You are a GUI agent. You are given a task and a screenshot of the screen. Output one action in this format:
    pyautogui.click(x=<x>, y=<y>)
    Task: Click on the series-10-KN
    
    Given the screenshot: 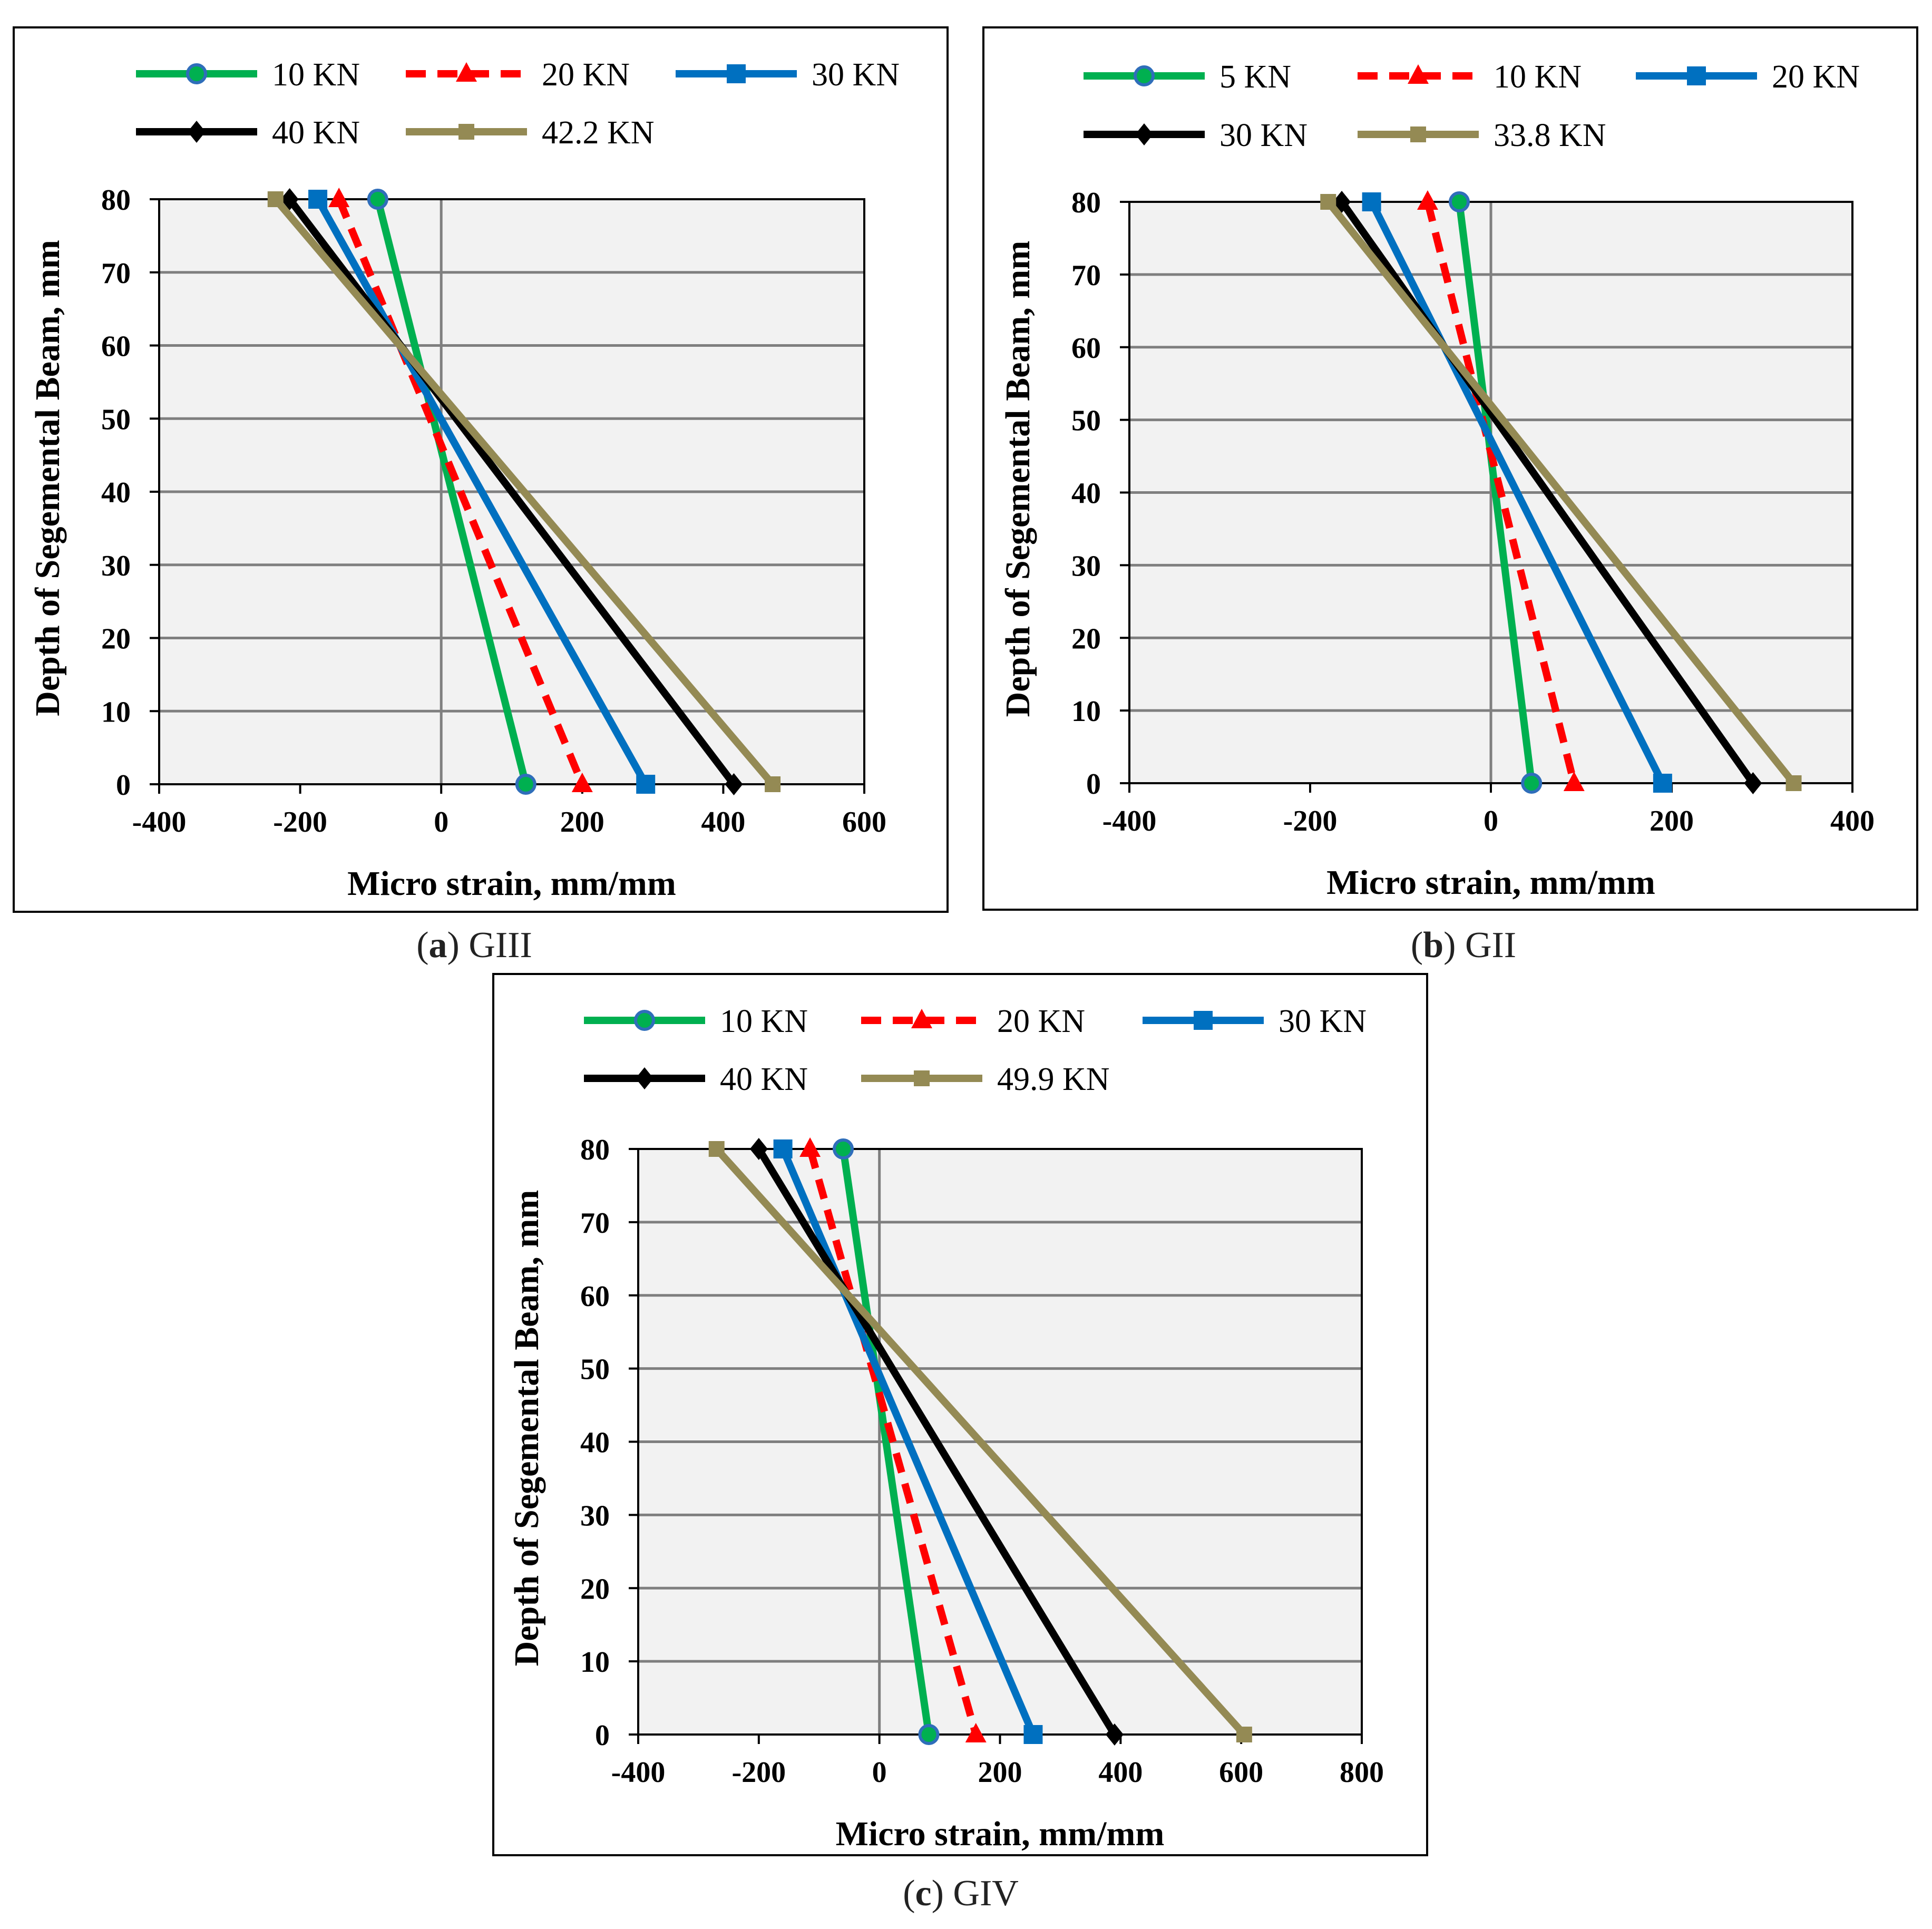 What is the action you would take?
    pyautogui.click(x=1501, y=490)
    